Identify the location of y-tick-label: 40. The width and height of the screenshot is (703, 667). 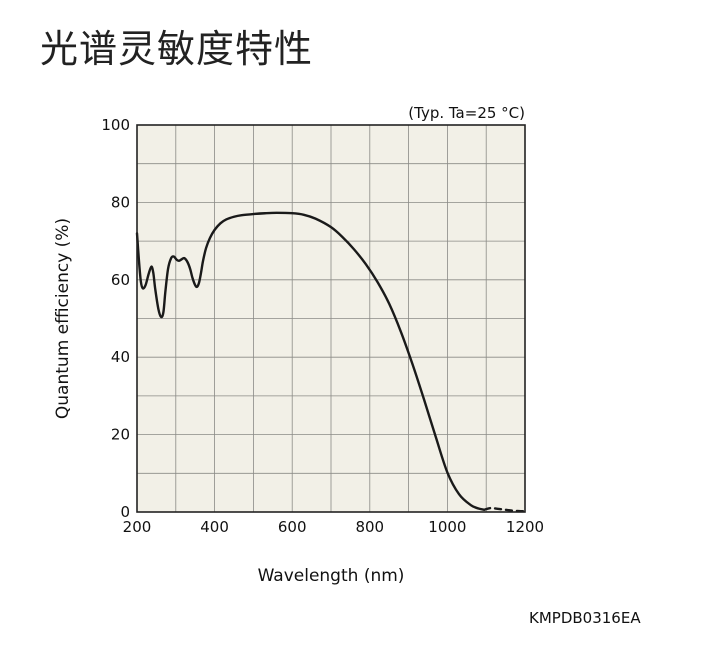
(120, 357).